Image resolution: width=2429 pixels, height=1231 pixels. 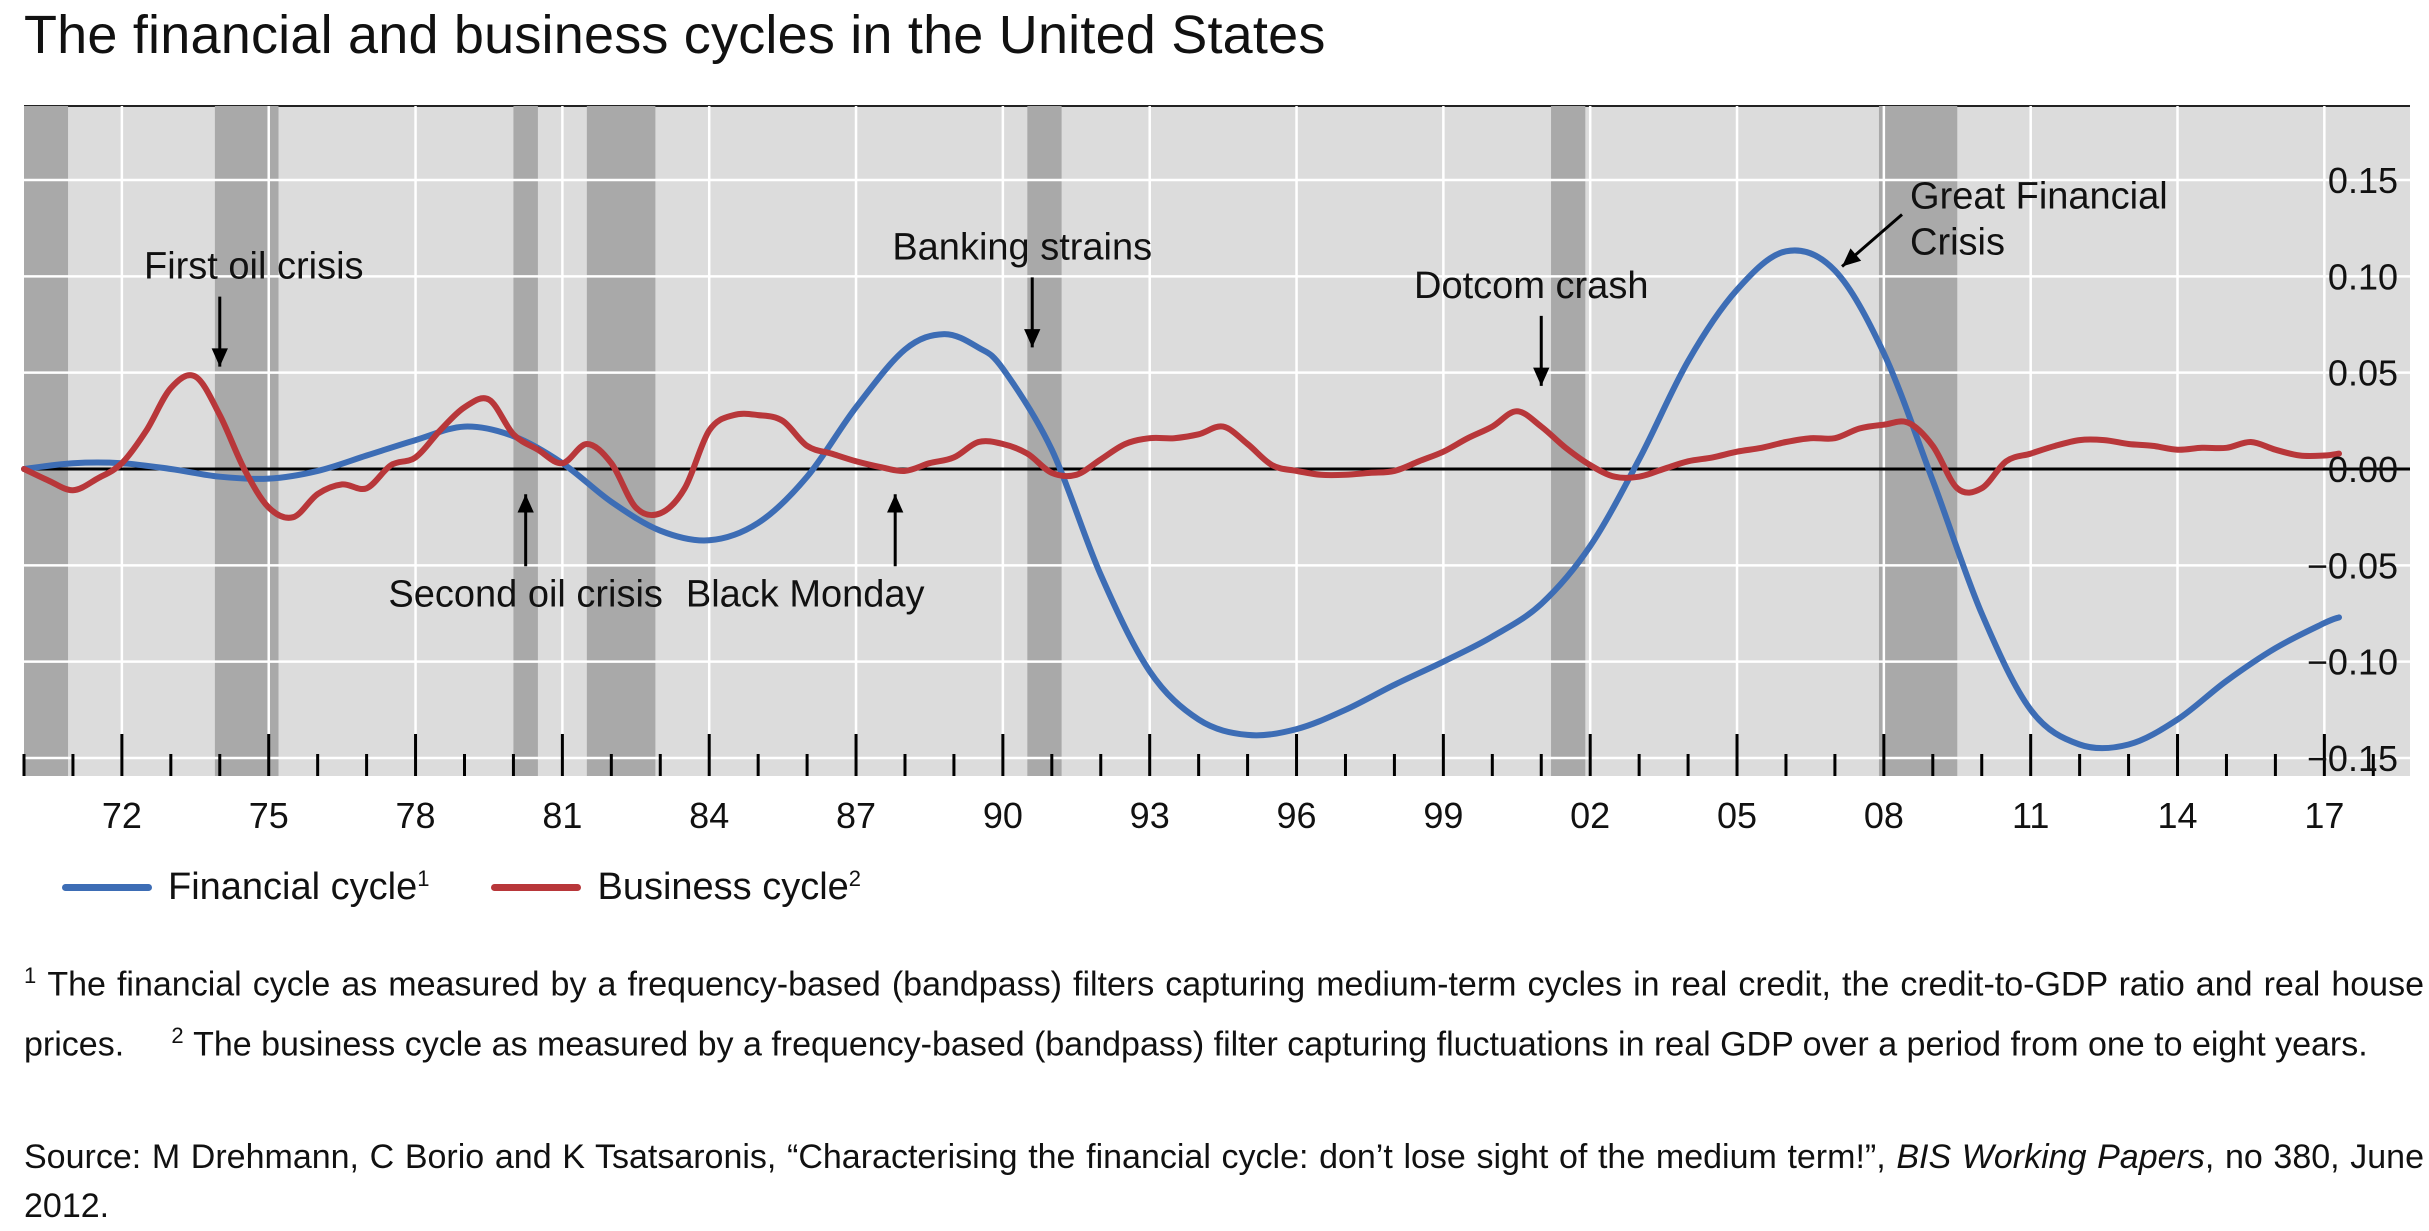 I want to click on legend-label-business: Business cycle, so click(x=723, y=886).